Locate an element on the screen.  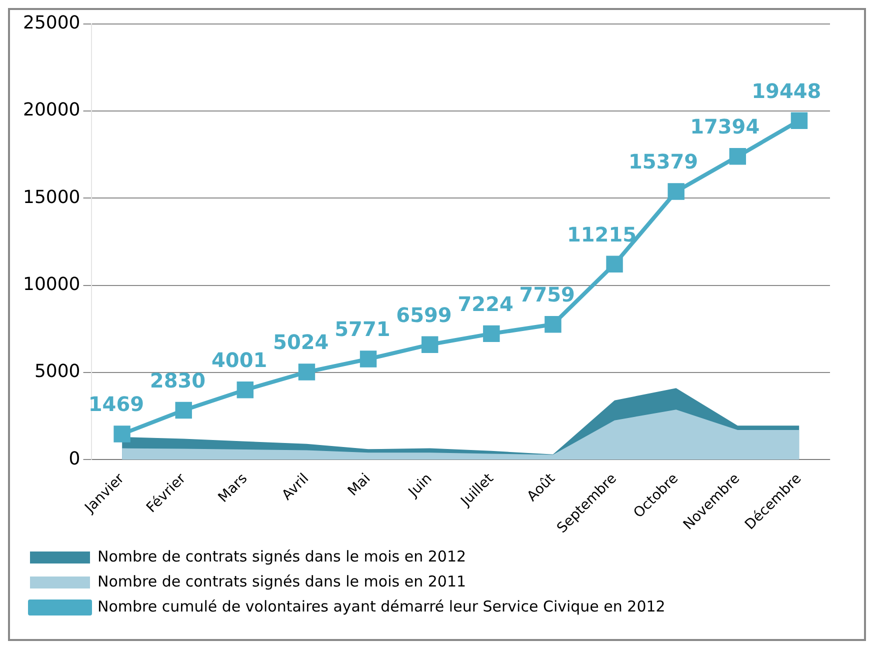
data-label: 7224 is located at coordinates (486, 304).